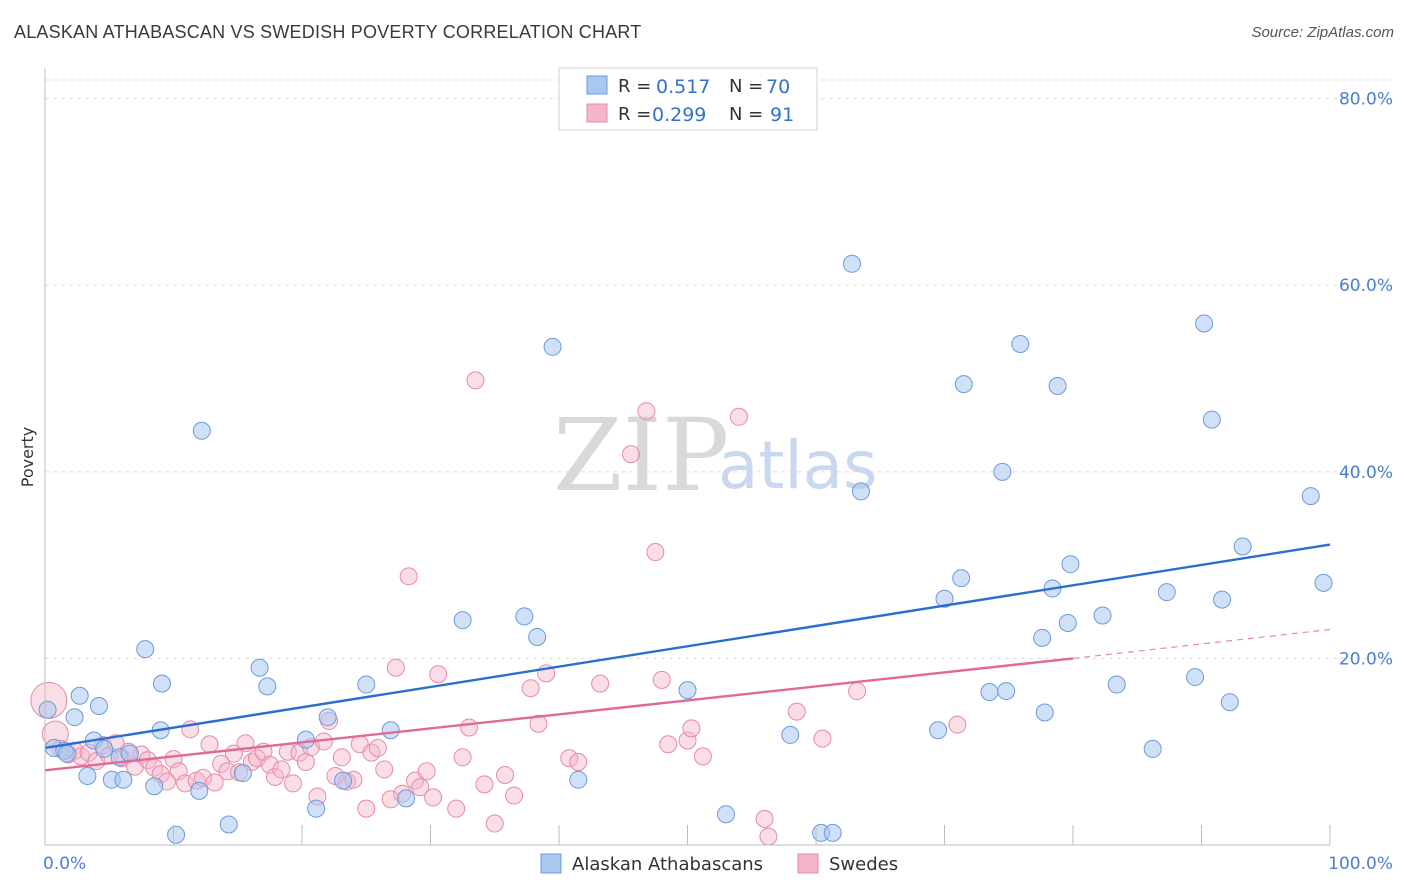  What do you see at coordinates (641, 455) in the screenshot?
I see `watermark-zip: ZIP` at bounding box center [641, 455].